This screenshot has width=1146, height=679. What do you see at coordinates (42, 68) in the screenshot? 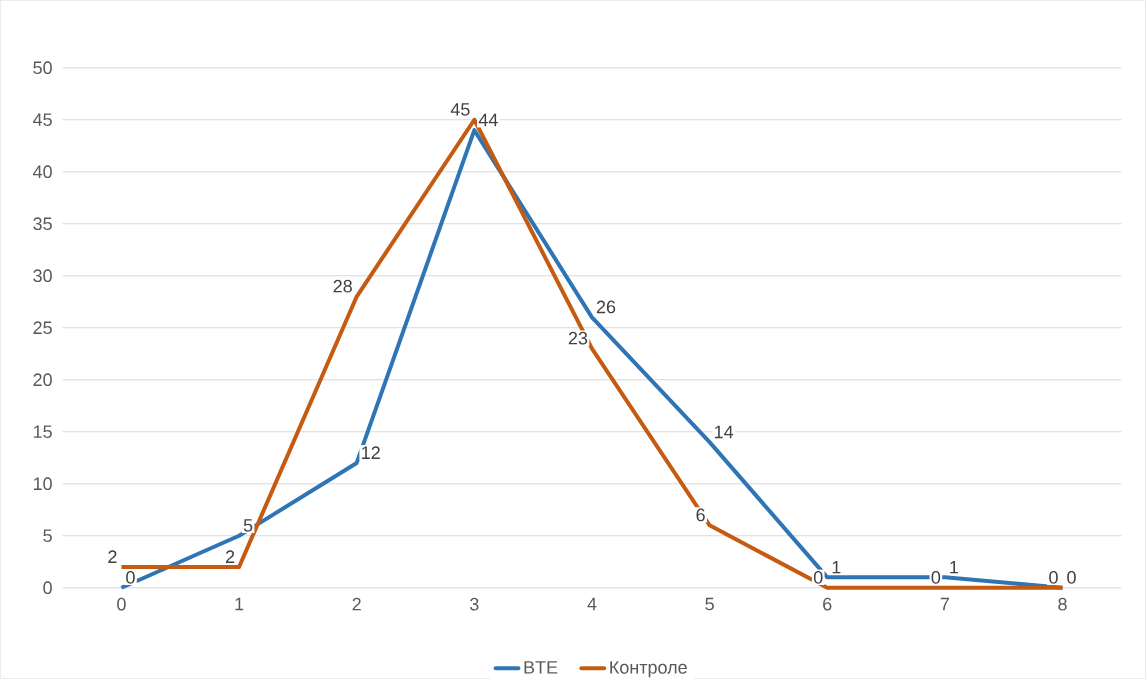
I see `y-tick-label: 50` at bounding box center [42, 68].